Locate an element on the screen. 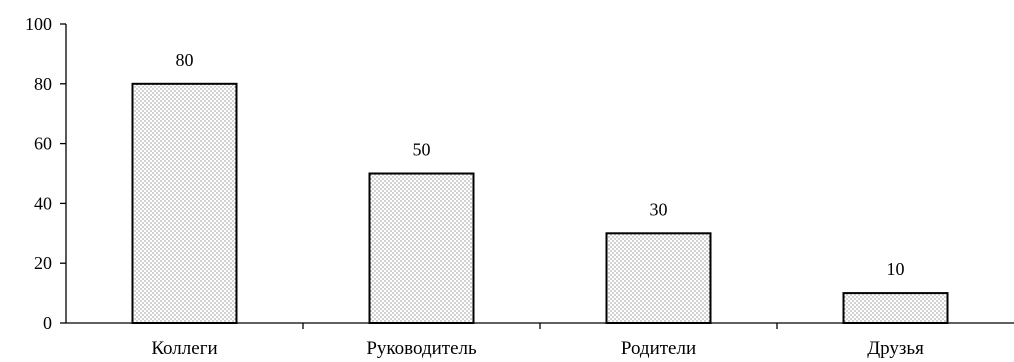  y-tick-label: 20 is located at coordinates (43, 263).